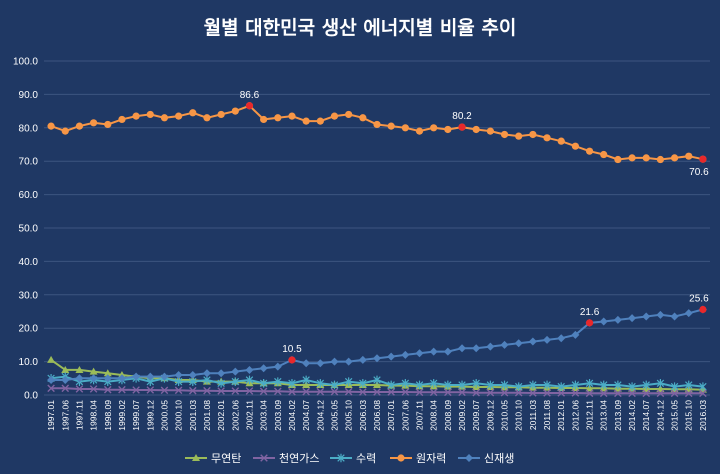 This screenshot has width=720, height=474. Describe the element at coordinates (29, 362) in the screenshot. I see `y-tick-label: 10.0` at that location.